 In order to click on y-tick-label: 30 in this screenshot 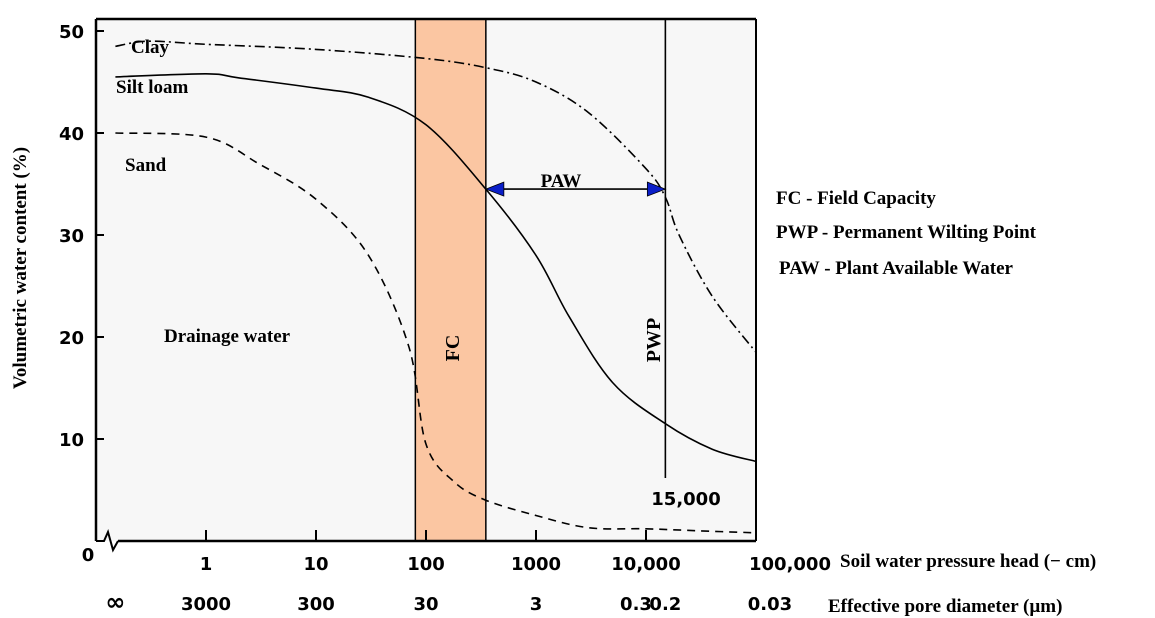, I will do `click(71, 236)`.